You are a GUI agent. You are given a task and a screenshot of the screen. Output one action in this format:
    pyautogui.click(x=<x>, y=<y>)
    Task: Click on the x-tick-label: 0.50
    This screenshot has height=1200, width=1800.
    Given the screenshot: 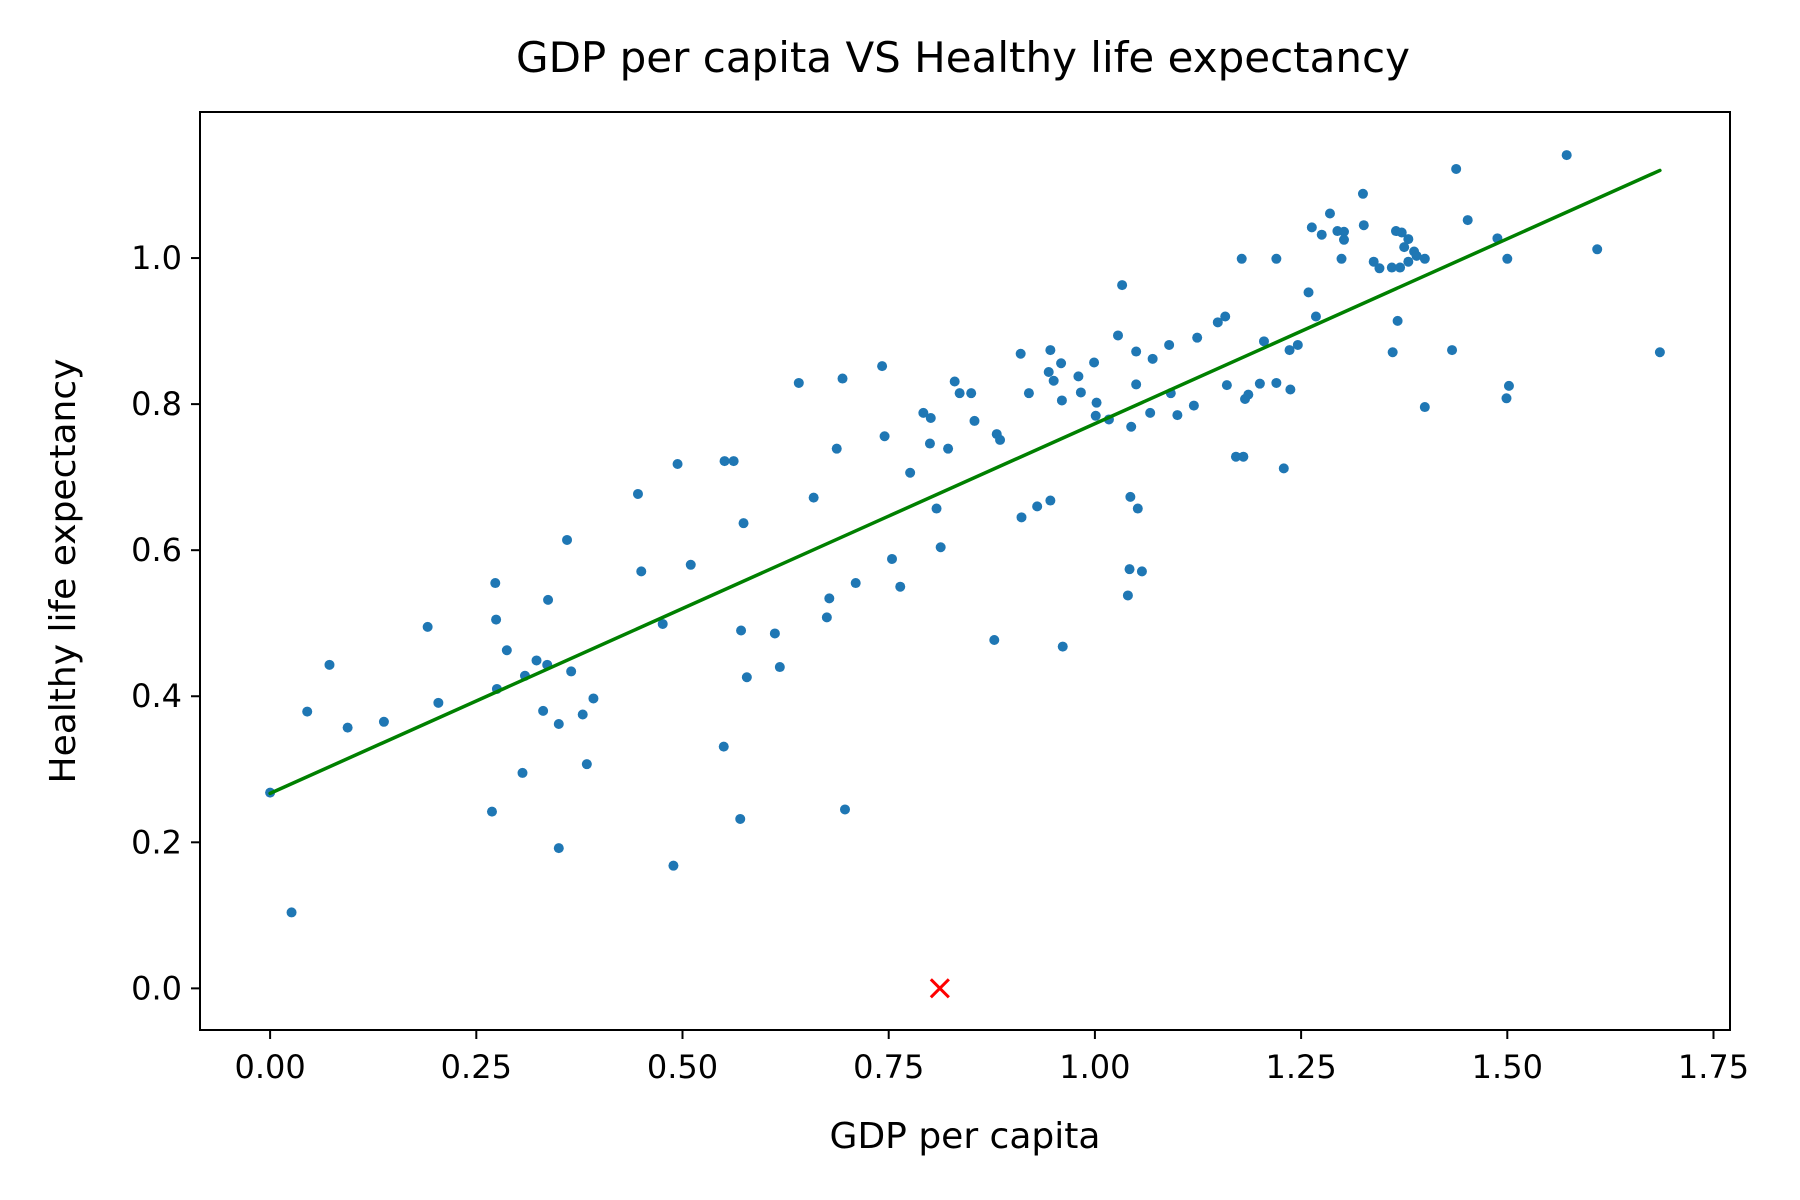 What is the action you would take?
    pyautogui.click(x=682, y=1067)
    